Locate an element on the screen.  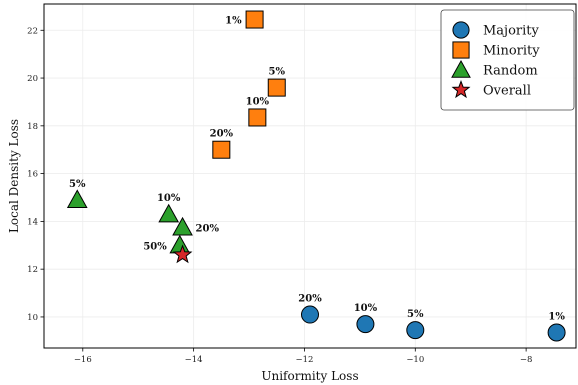
legend-marker-majority is located at coordinates (461, 30).